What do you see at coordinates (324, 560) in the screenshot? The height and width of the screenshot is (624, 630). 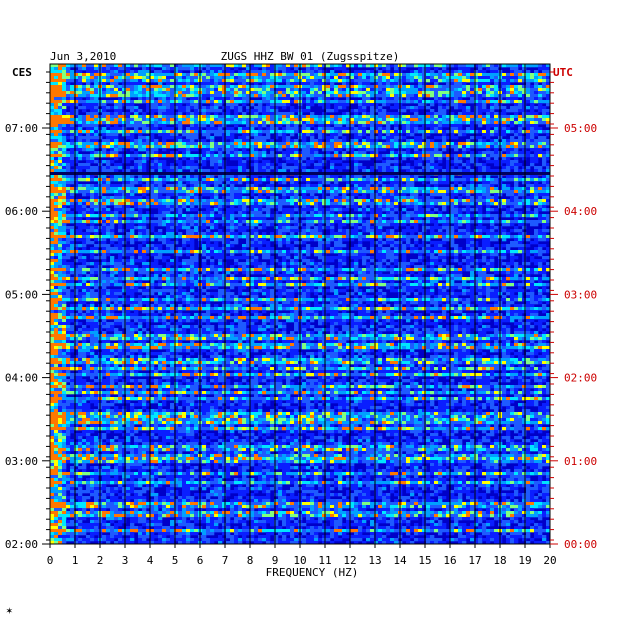 I see `x-tick-label: 11` at bounding box center [324, 560].